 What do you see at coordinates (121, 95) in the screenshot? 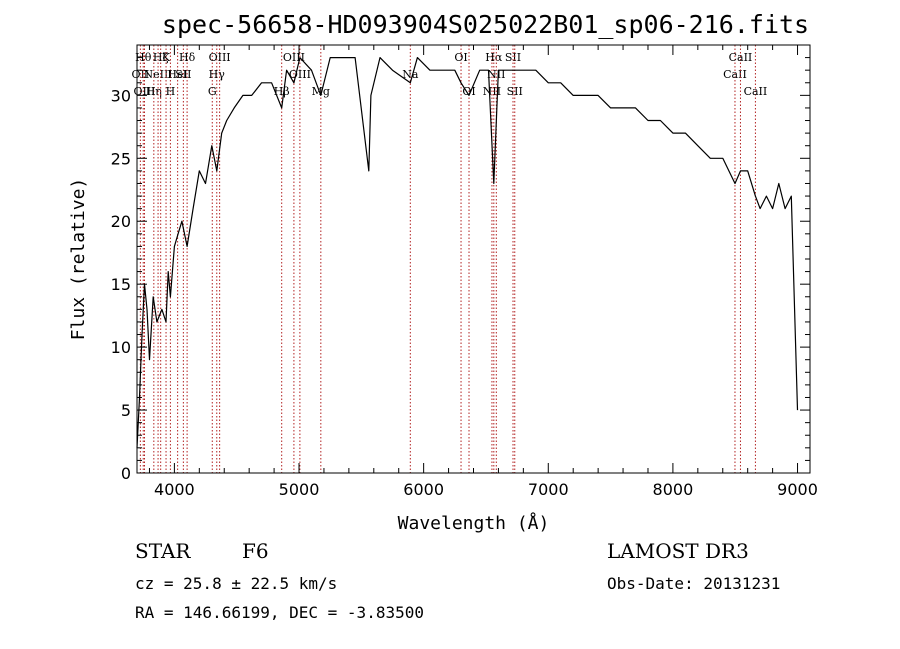
I see `y-tick-label: 30` at bounding box center [121, 95].